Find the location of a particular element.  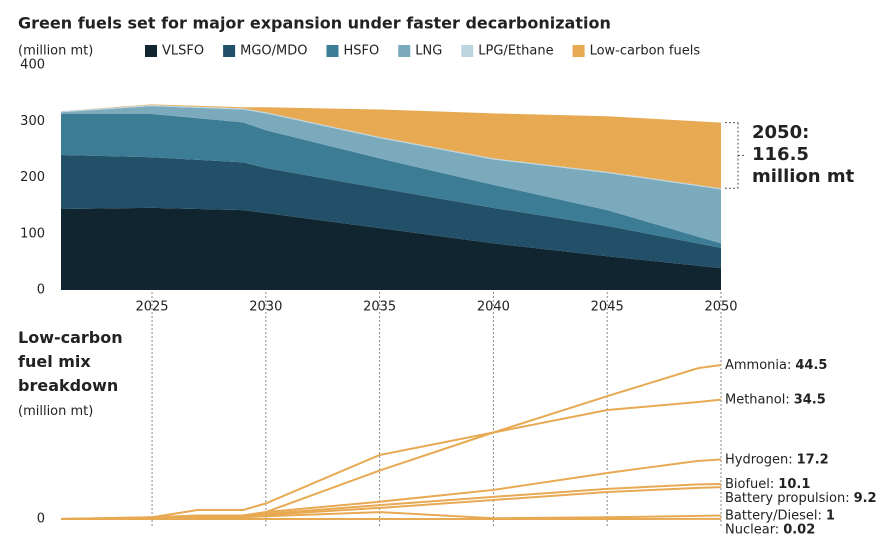

end-label: Biofuel: 10.1 is located at coordinates (767, 484).